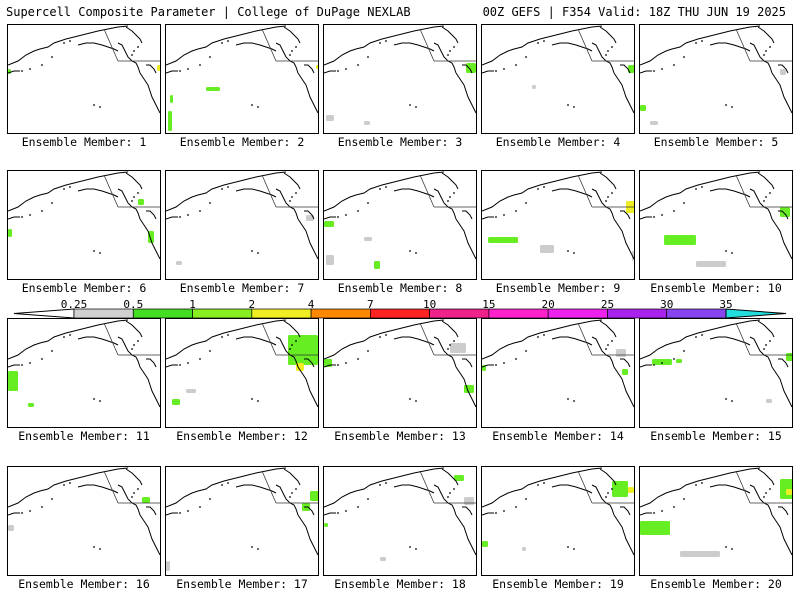 The height and width of the screenshot is (600, 800). Describe the element at coordinates (400, 584) in the screenshot. I see `ensemble-member-label: Ensemble Member: 18` at that location.